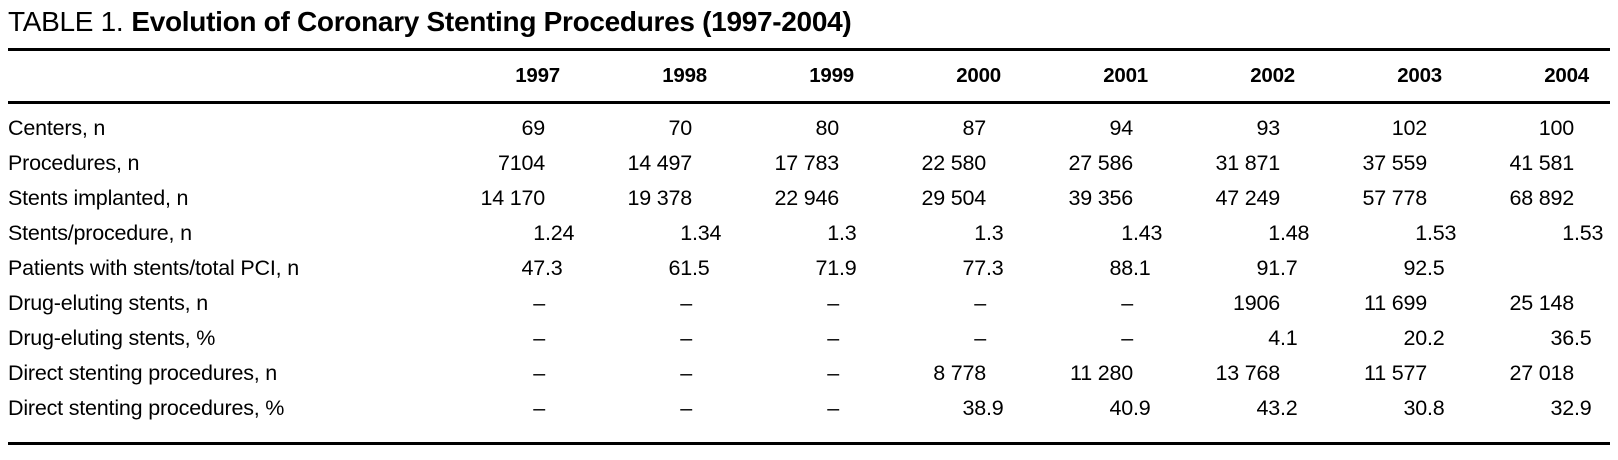 This screenshot has height=460, width=1618. Describe the element at coordinates (827, 128) in the screenshot. I see `value-cell: 80` at that location.